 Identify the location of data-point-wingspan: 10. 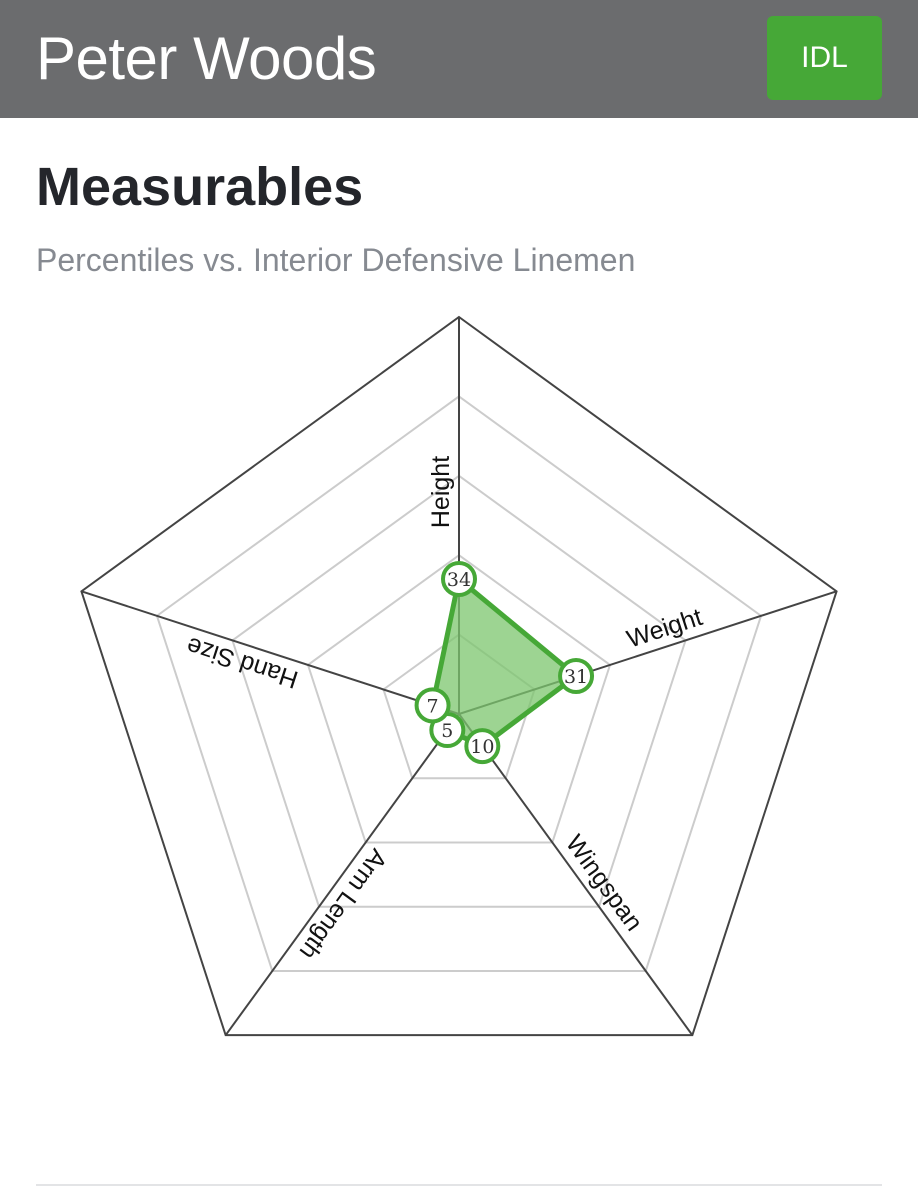
(482, 746).